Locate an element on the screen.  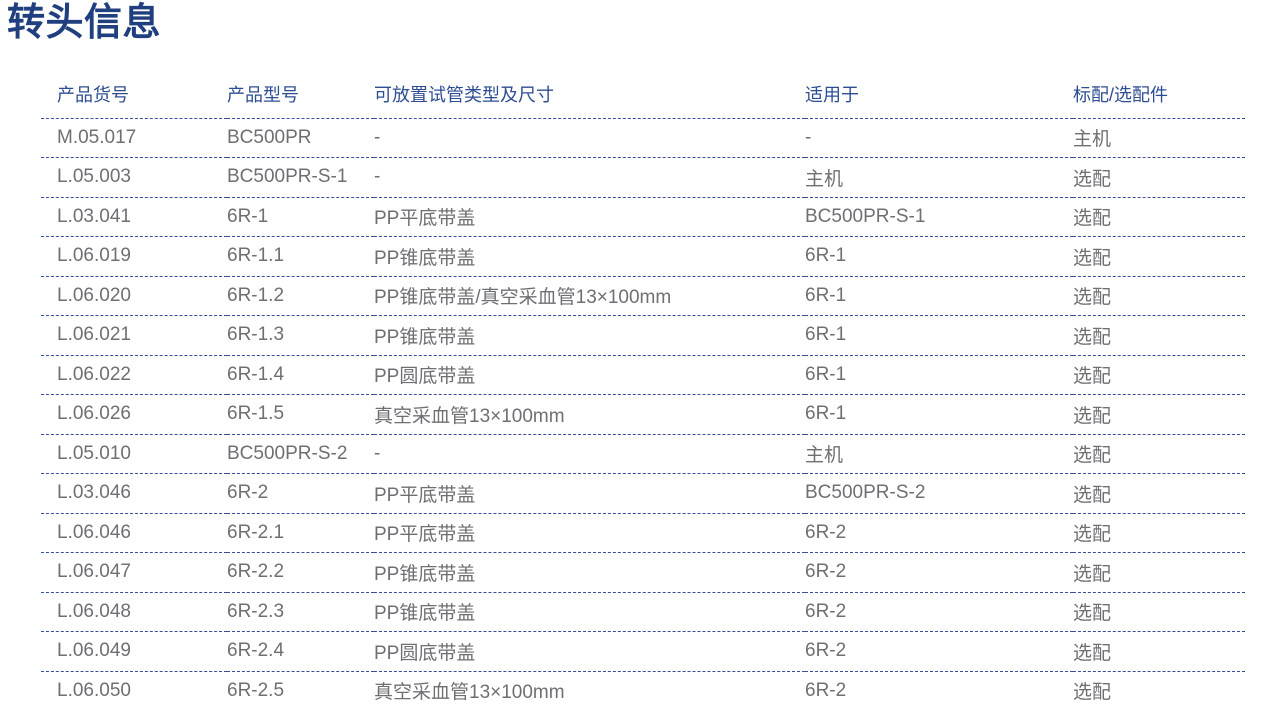
page-title: 转头信息 is located at coordinates (84, 23).